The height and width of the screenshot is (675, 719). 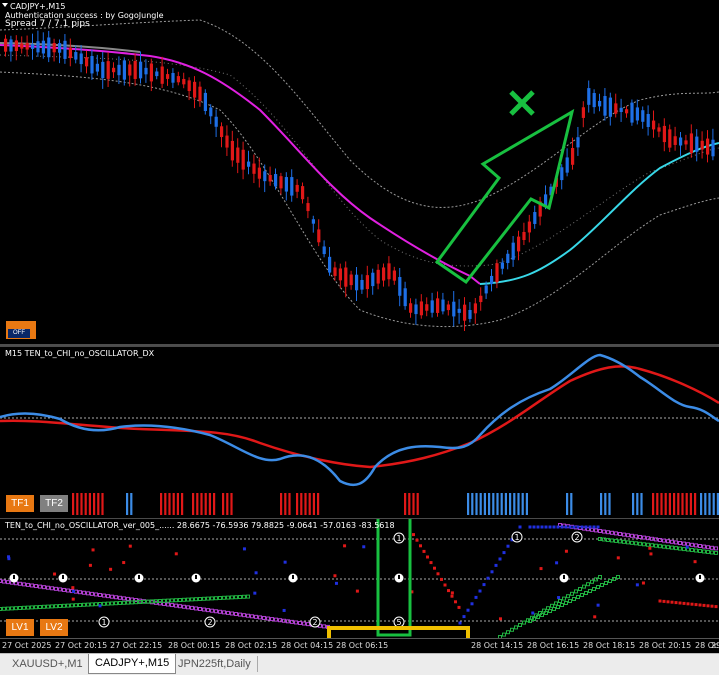 I want to click on time-label: 28 Oct 02:15, so click(x=251, y=645).